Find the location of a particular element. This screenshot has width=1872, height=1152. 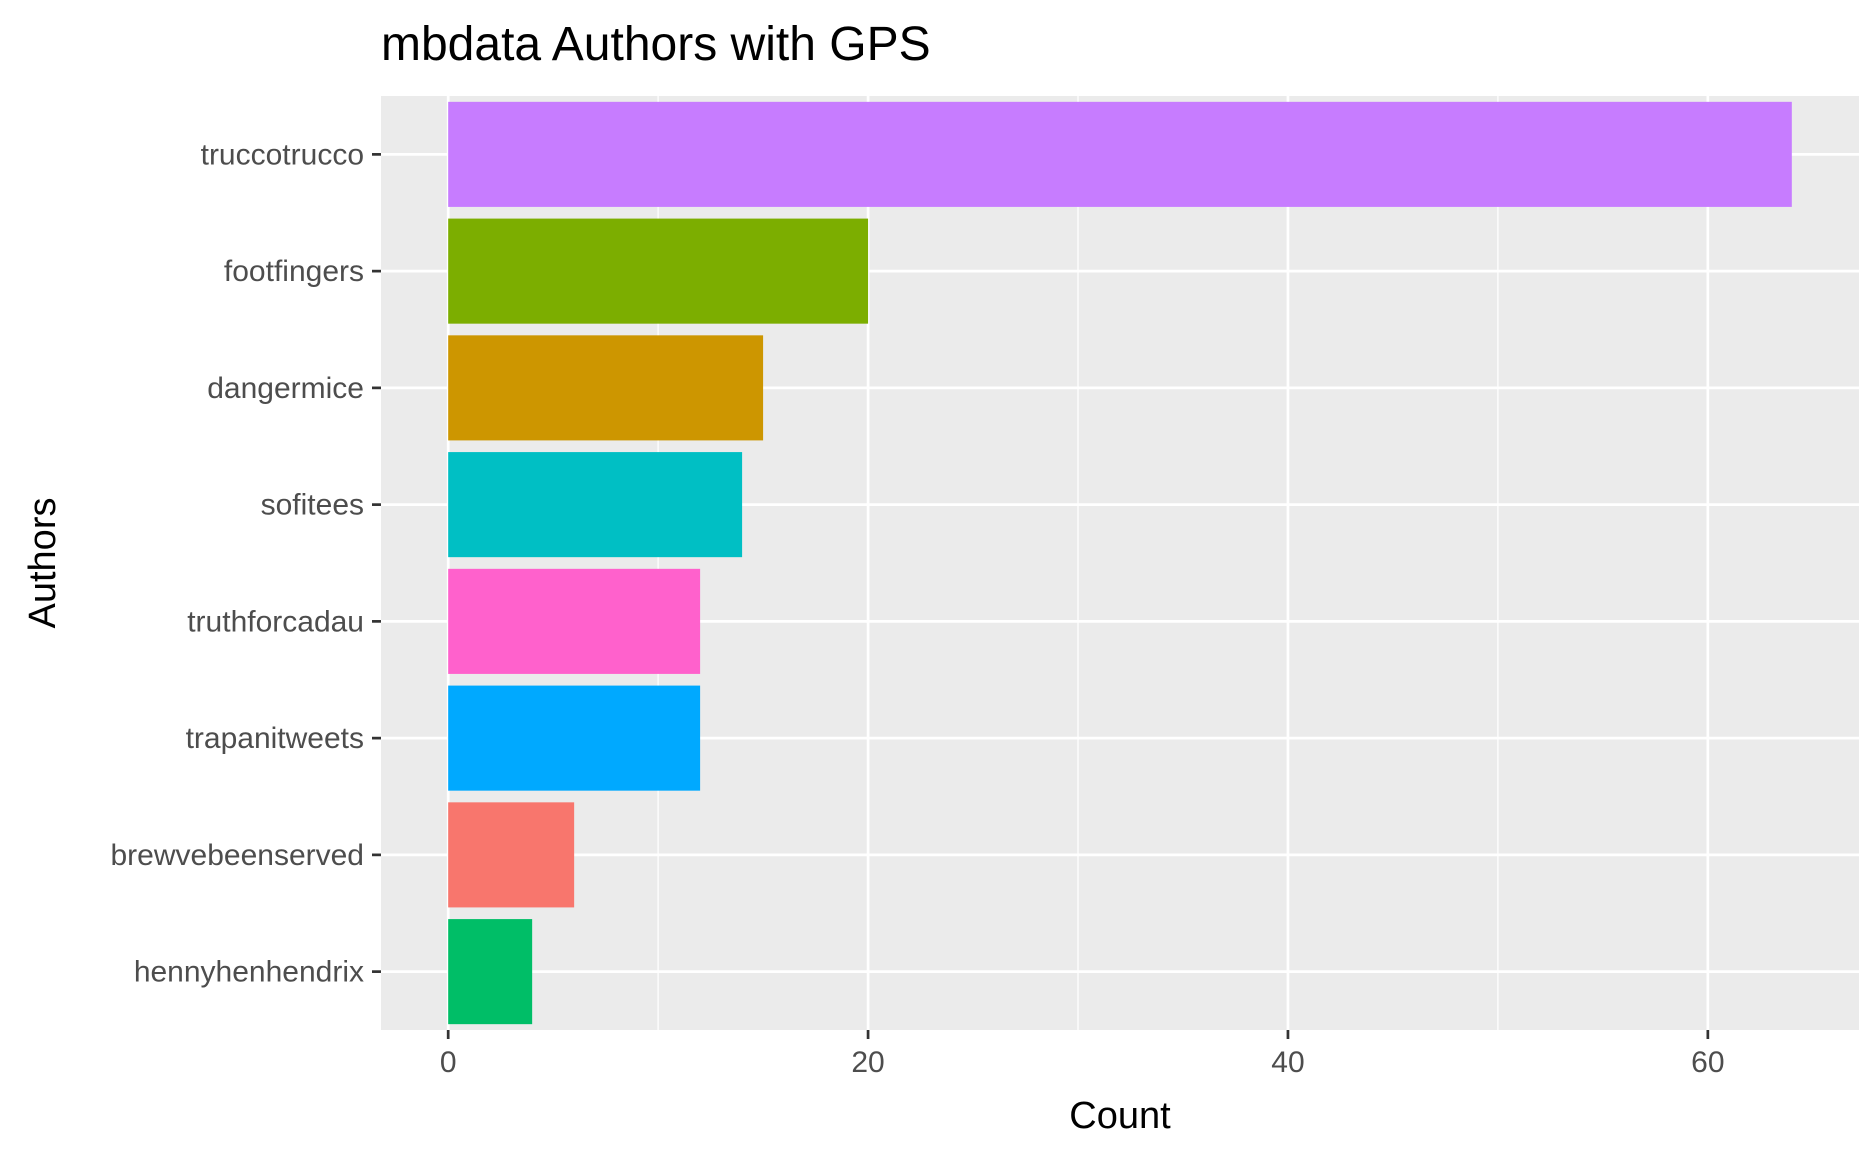

bar-footfingers is located at coordinates (658, 271).